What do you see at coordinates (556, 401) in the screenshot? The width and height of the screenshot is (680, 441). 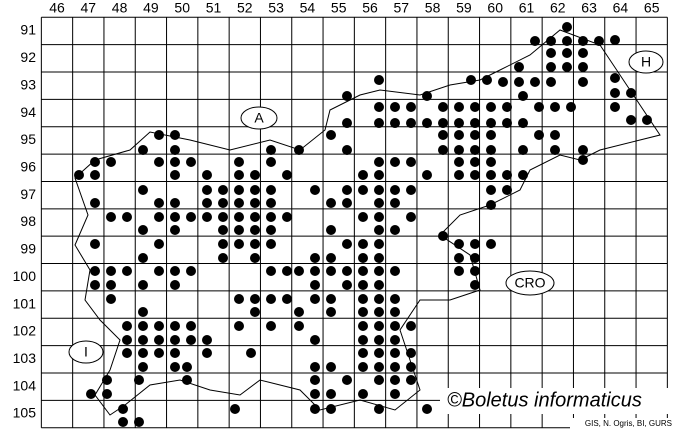 I see `credit-background` at bounding box center [556, 401].